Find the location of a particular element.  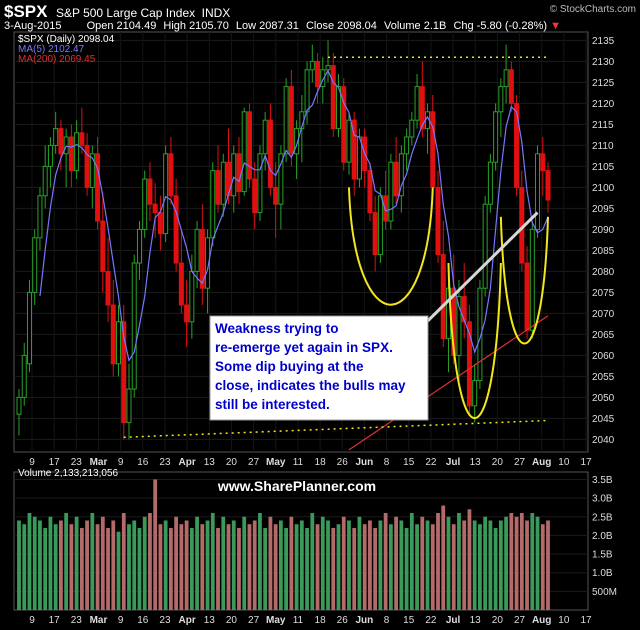

x-tick-label: 17 is located at coordinates (55, 462).